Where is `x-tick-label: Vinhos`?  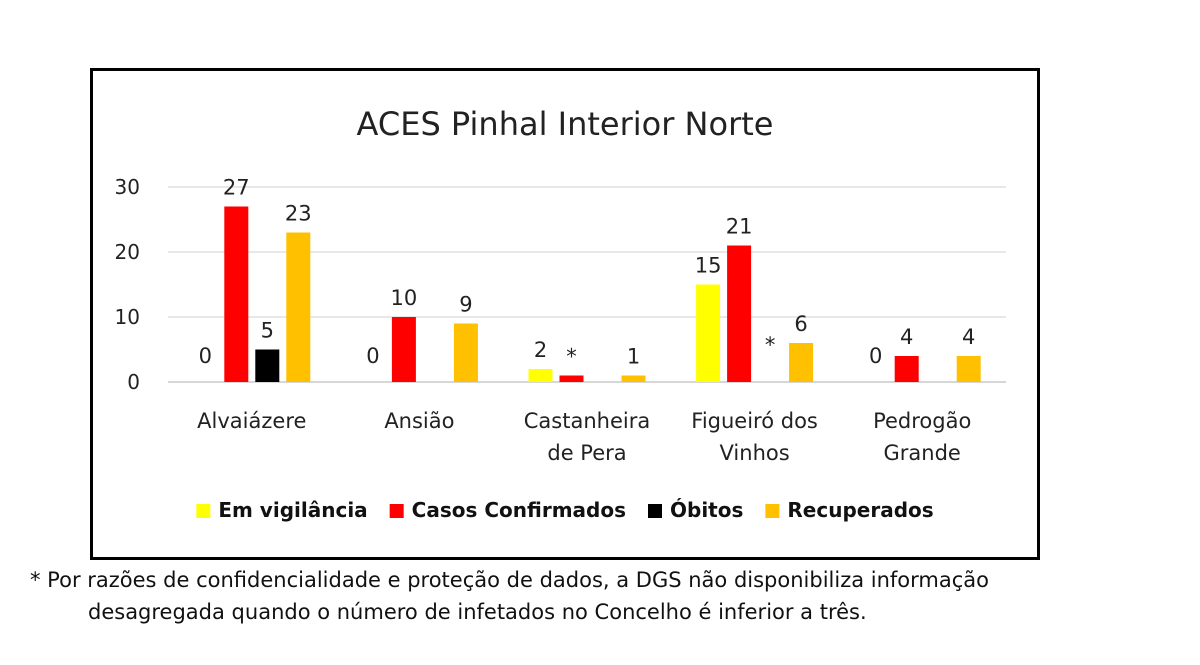 x-tick-label: Vinhos is located at coordinates (755, 453).